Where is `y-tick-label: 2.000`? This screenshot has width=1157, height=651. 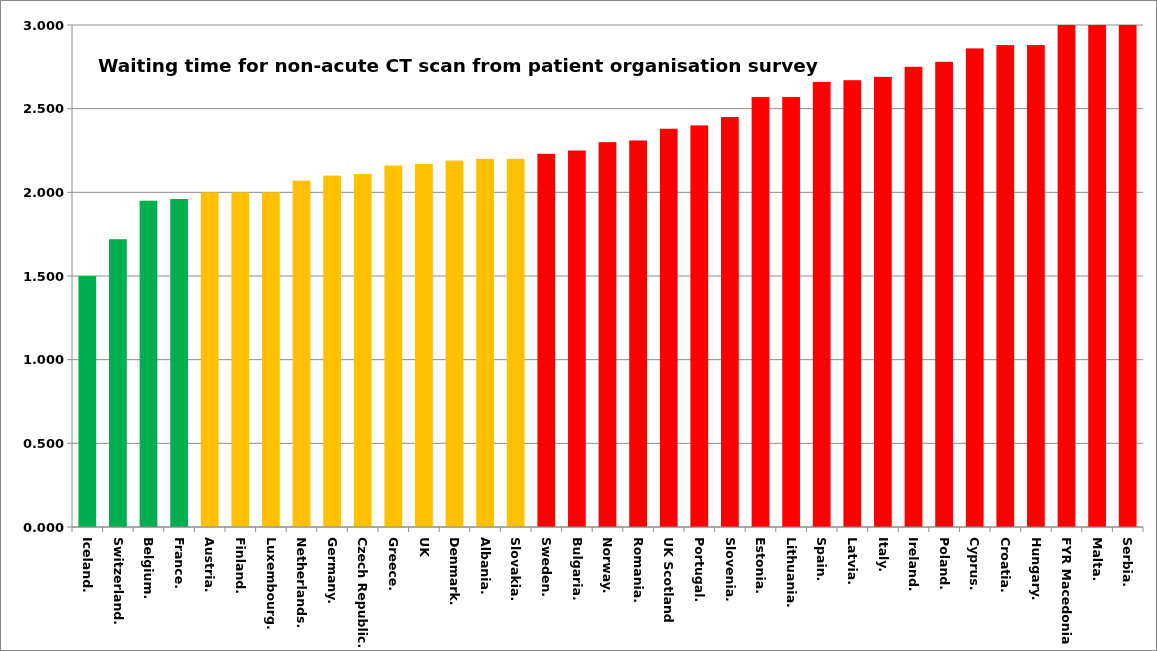 y-tick-label: 2.000 is located at coordinates (43, 192).